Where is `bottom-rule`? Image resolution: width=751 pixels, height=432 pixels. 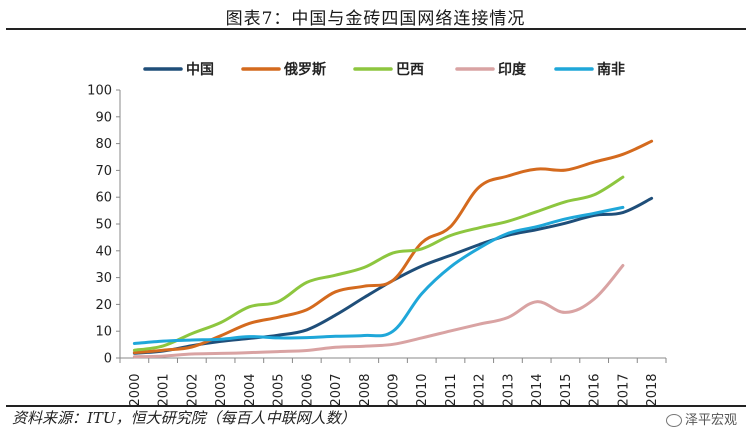
bottom-rule is located at coordinates (376, 406).